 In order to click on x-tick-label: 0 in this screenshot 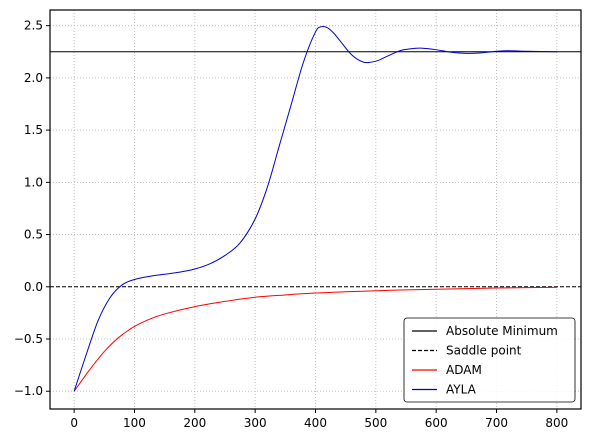, I will do `click(74, 423)`.